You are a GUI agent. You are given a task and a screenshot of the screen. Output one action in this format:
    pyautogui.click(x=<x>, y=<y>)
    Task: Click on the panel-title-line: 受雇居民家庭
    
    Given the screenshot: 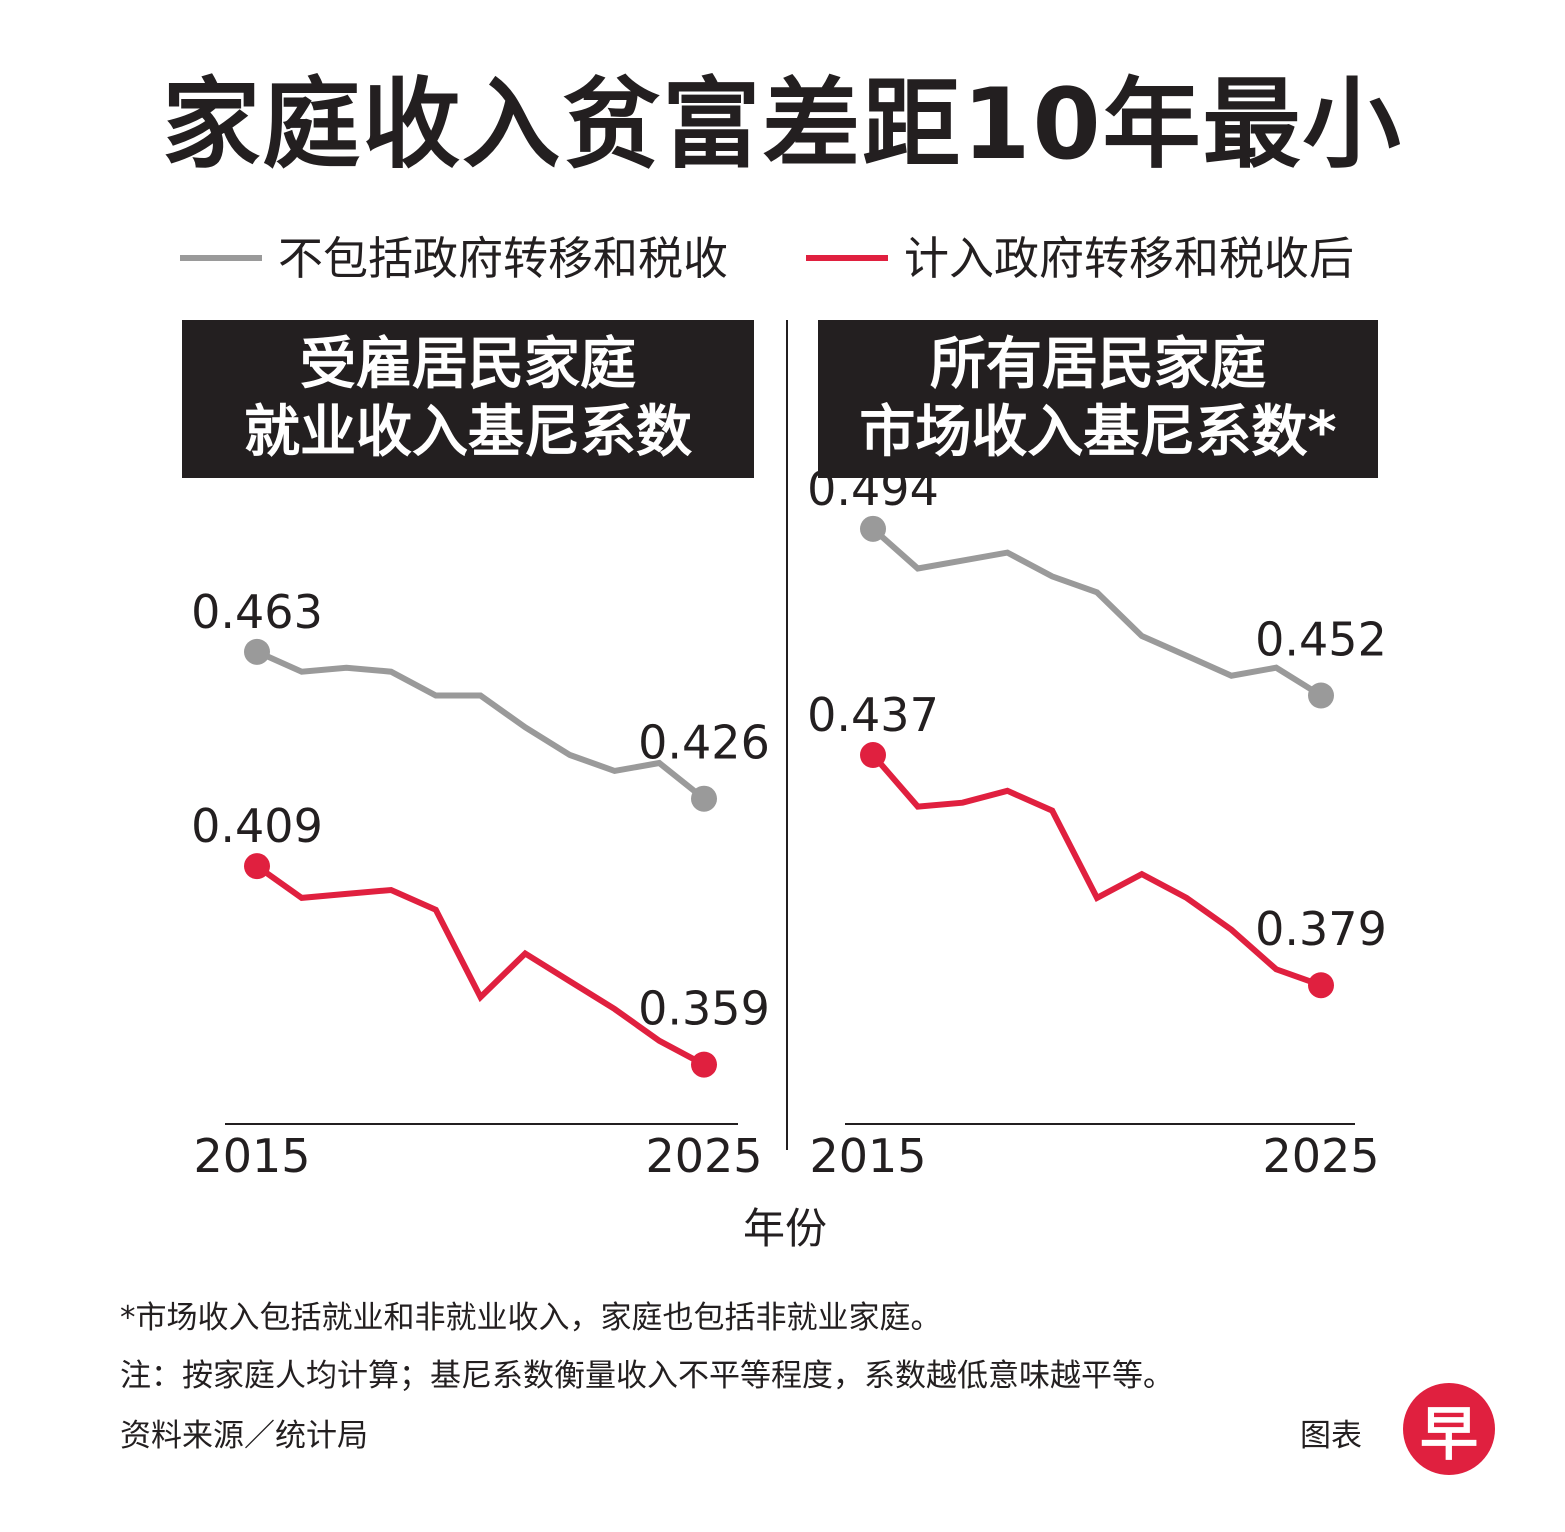 What is the action you would take?
    pyautogui.click(x=468, y=364)
    